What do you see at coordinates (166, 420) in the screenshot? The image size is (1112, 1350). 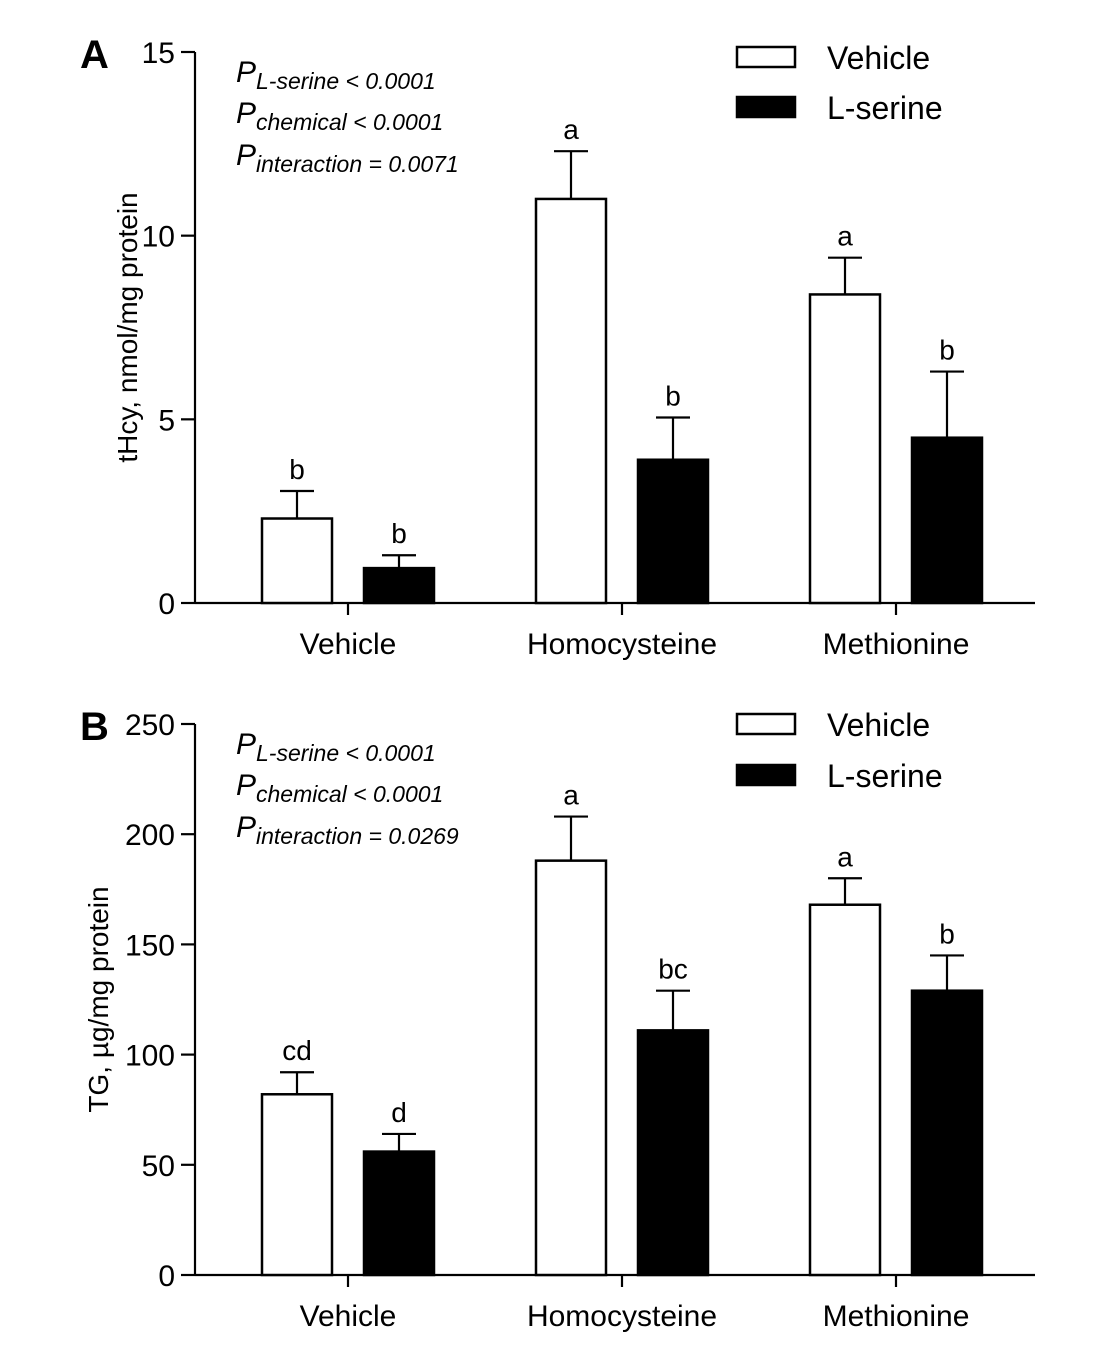 I see `y-tick-label: 5` at bounding box center [166, 420].